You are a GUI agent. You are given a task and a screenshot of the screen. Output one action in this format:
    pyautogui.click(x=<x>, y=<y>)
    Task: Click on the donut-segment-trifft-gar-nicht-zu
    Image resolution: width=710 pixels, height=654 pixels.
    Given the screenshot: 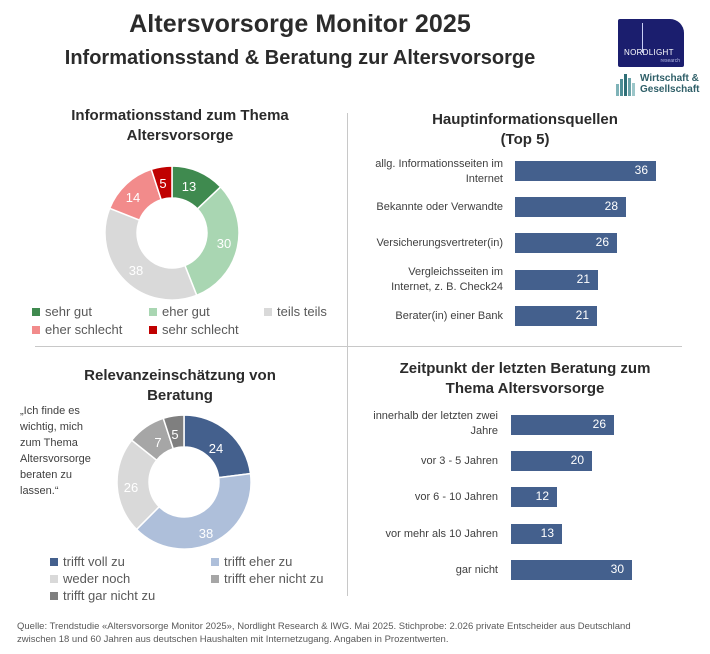 What is the action you would take?
    pyautogui.click(x=173, y=432)
    